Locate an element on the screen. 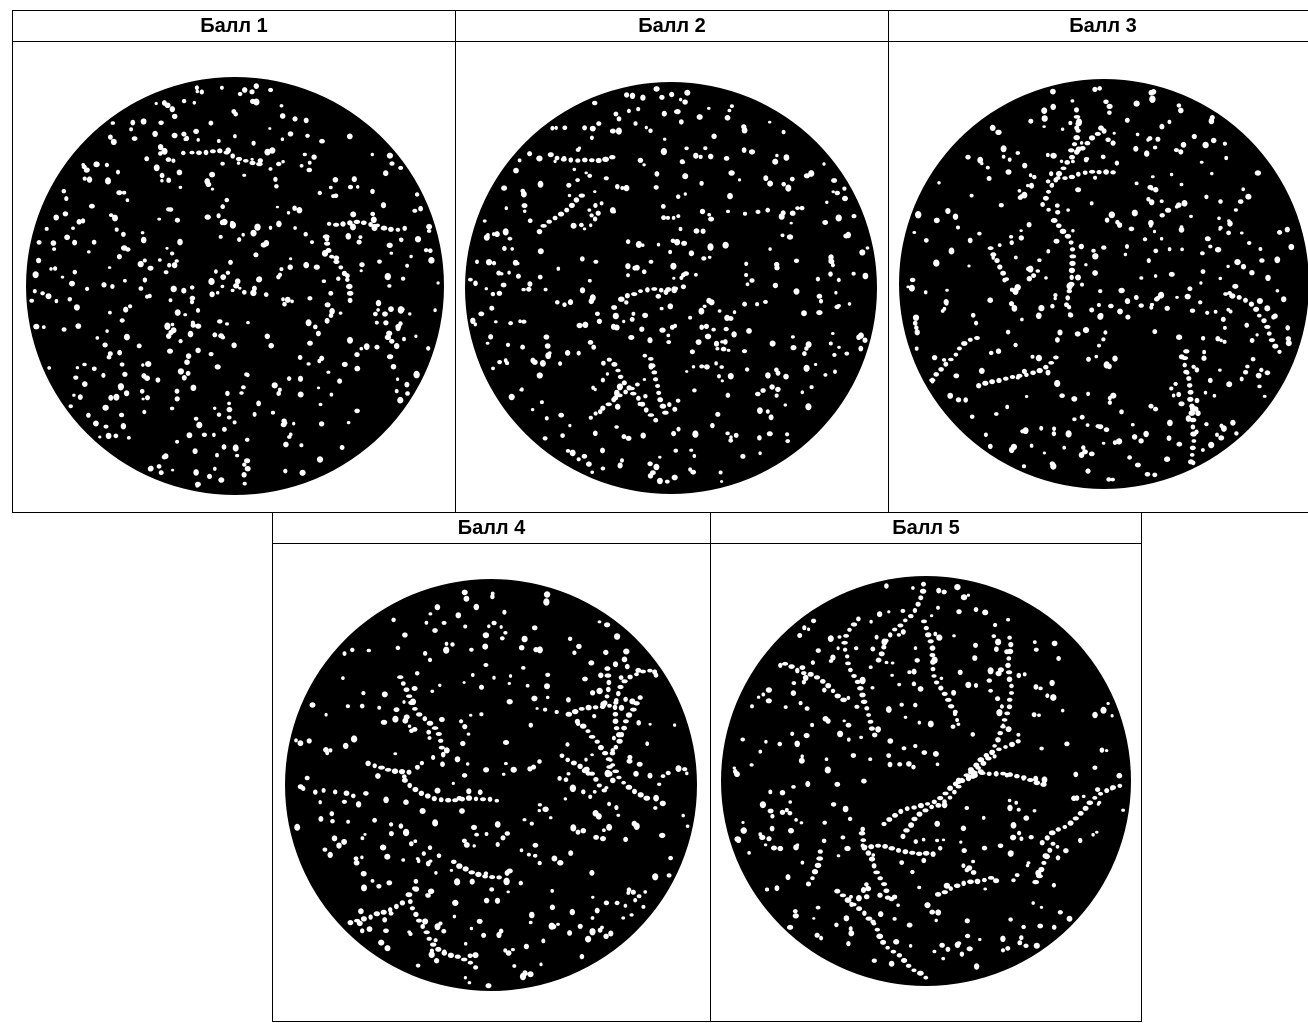 This screenshot has height=1023, width=1308. panel-title: Балл 5 is located at coordinates (926, 528).